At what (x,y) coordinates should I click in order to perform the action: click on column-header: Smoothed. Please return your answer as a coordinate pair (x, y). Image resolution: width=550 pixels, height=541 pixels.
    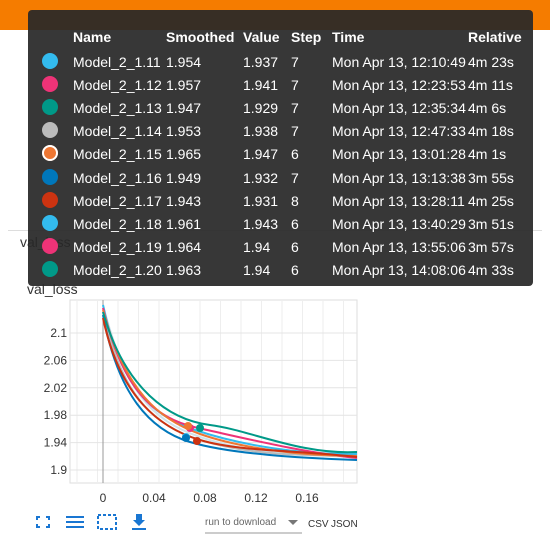
    Looking at the image, I should click on (200, 37).